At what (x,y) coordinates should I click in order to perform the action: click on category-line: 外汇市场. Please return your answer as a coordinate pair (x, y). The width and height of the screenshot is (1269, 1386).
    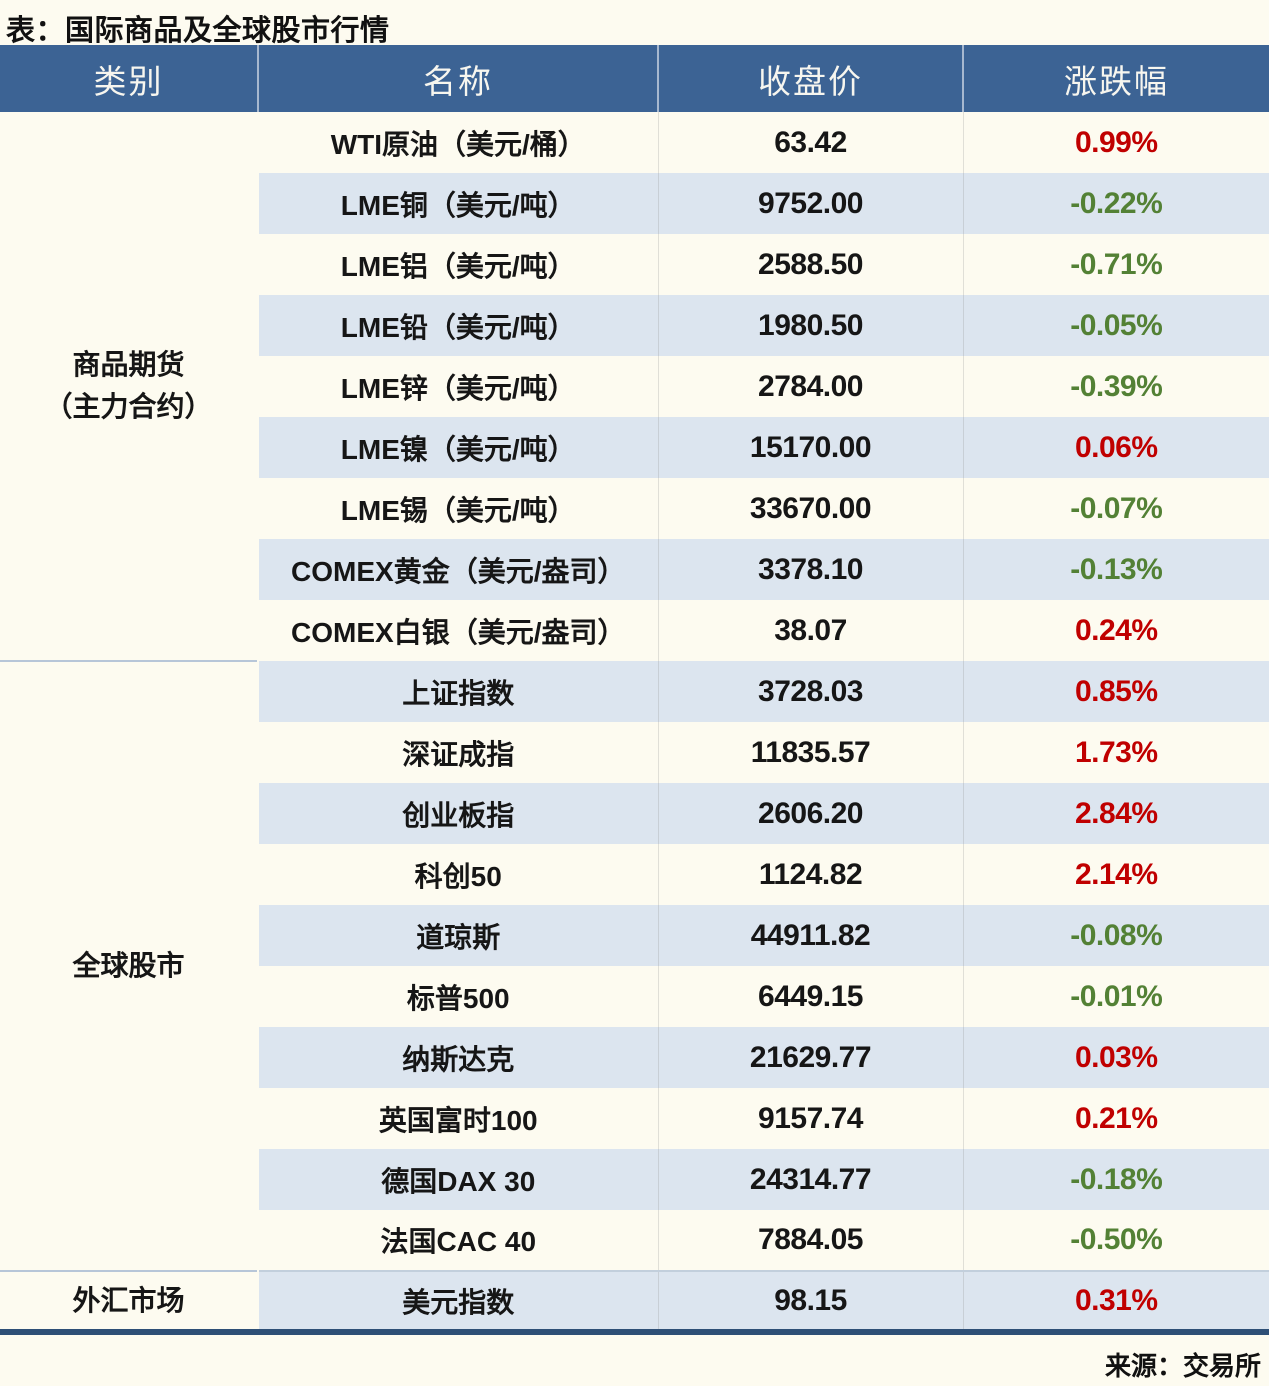
    Looking at the image, I should click on (128, 1300).